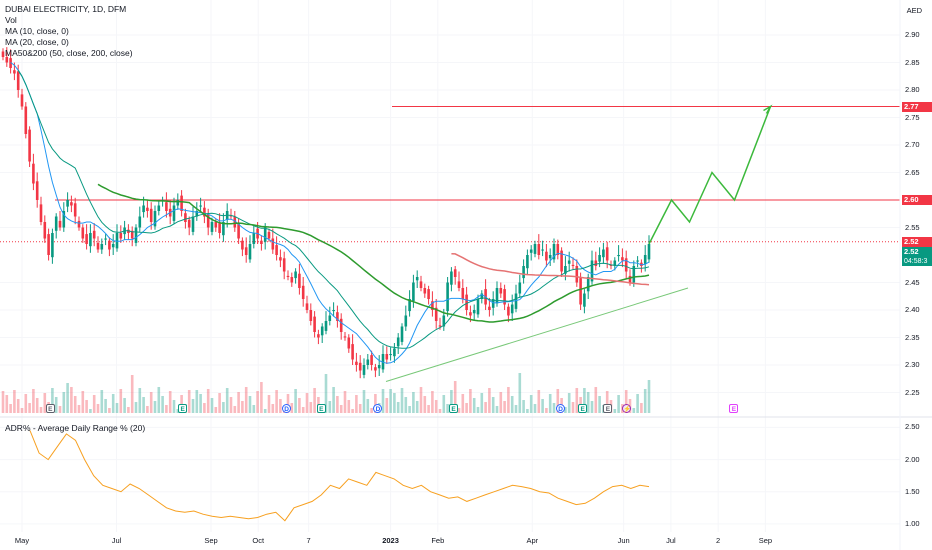 The height and width of the screenshot is (550, 932). What do you see at coordinates (11, 20) in the screenshot?
I see `legend-vol: Vol` at bounding box center [11, 20].